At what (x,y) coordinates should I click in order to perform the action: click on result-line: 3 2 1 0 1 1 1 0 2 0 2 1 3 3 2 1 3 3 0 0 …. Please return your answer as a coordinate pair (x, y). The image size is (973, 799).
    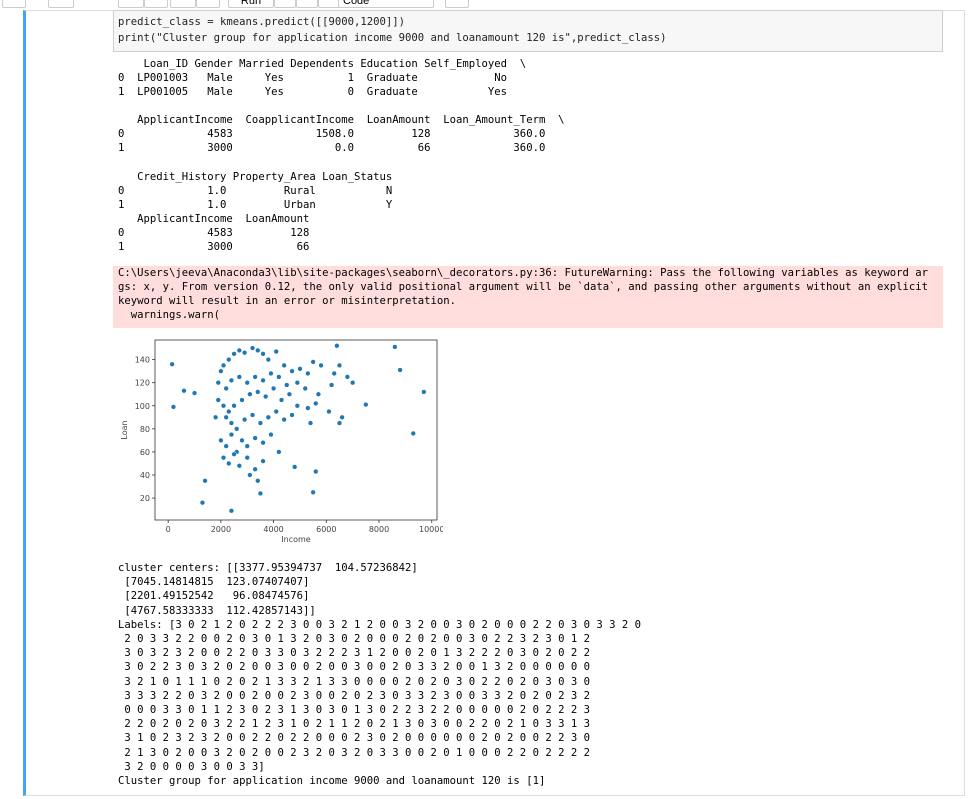
    Looking at the image, I should click on (354, 681).